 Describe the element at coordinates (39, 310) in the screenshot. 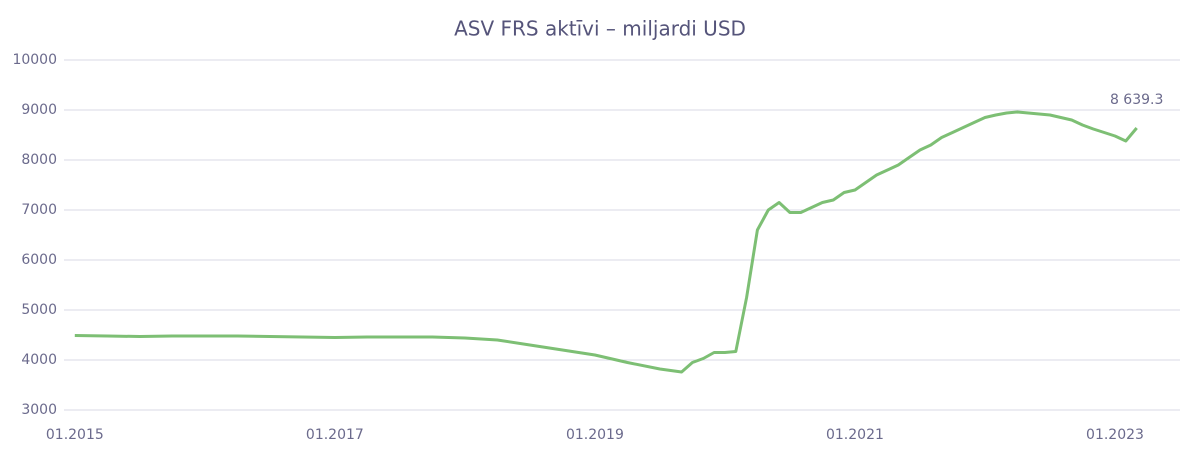

I see `y-tick-label: 5000` at that location.